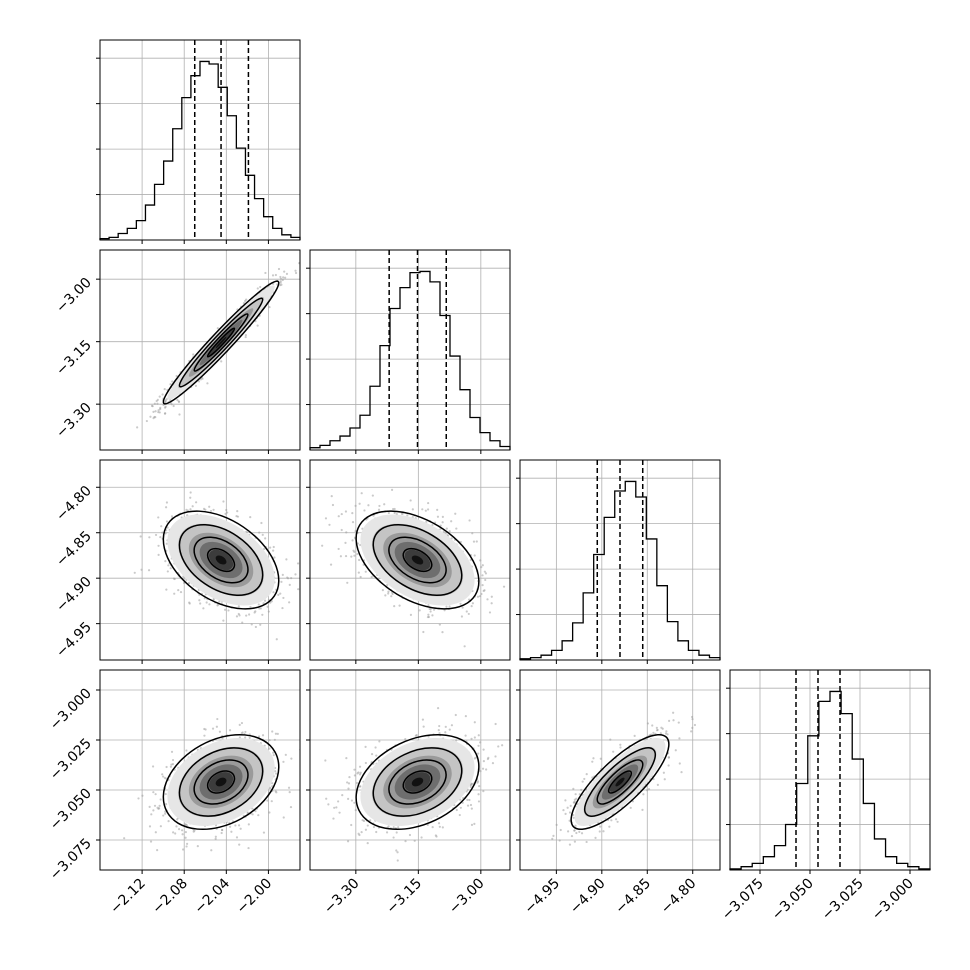 The width and height of the screenshot is (970, 970). Describe the element at coordinates (71, 810) in the screenshot. I see `y-tick-label: −3.050` at that location.